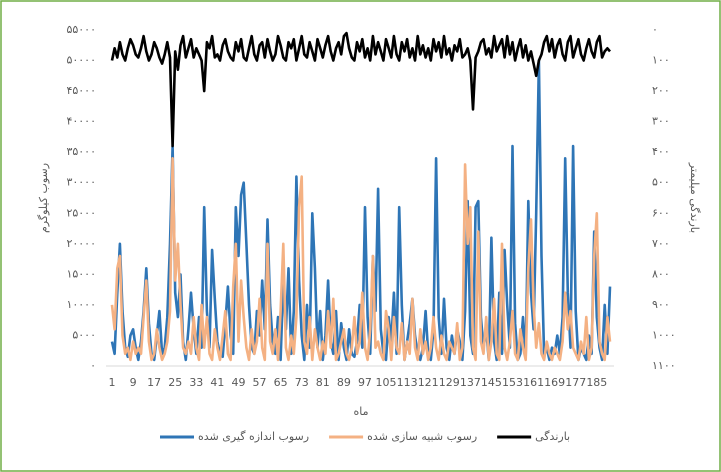 The height and width of the screenshot is (472, 721). I want to click on x-tick-label: 161, so click(533, 382).